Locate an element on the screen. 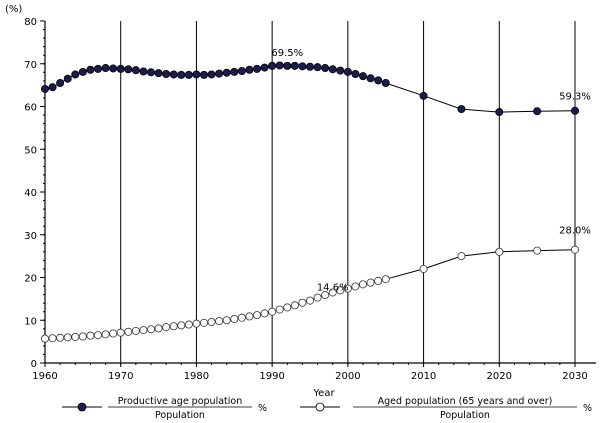  y-tick-label: 60 is located at coordinates (30, 108).